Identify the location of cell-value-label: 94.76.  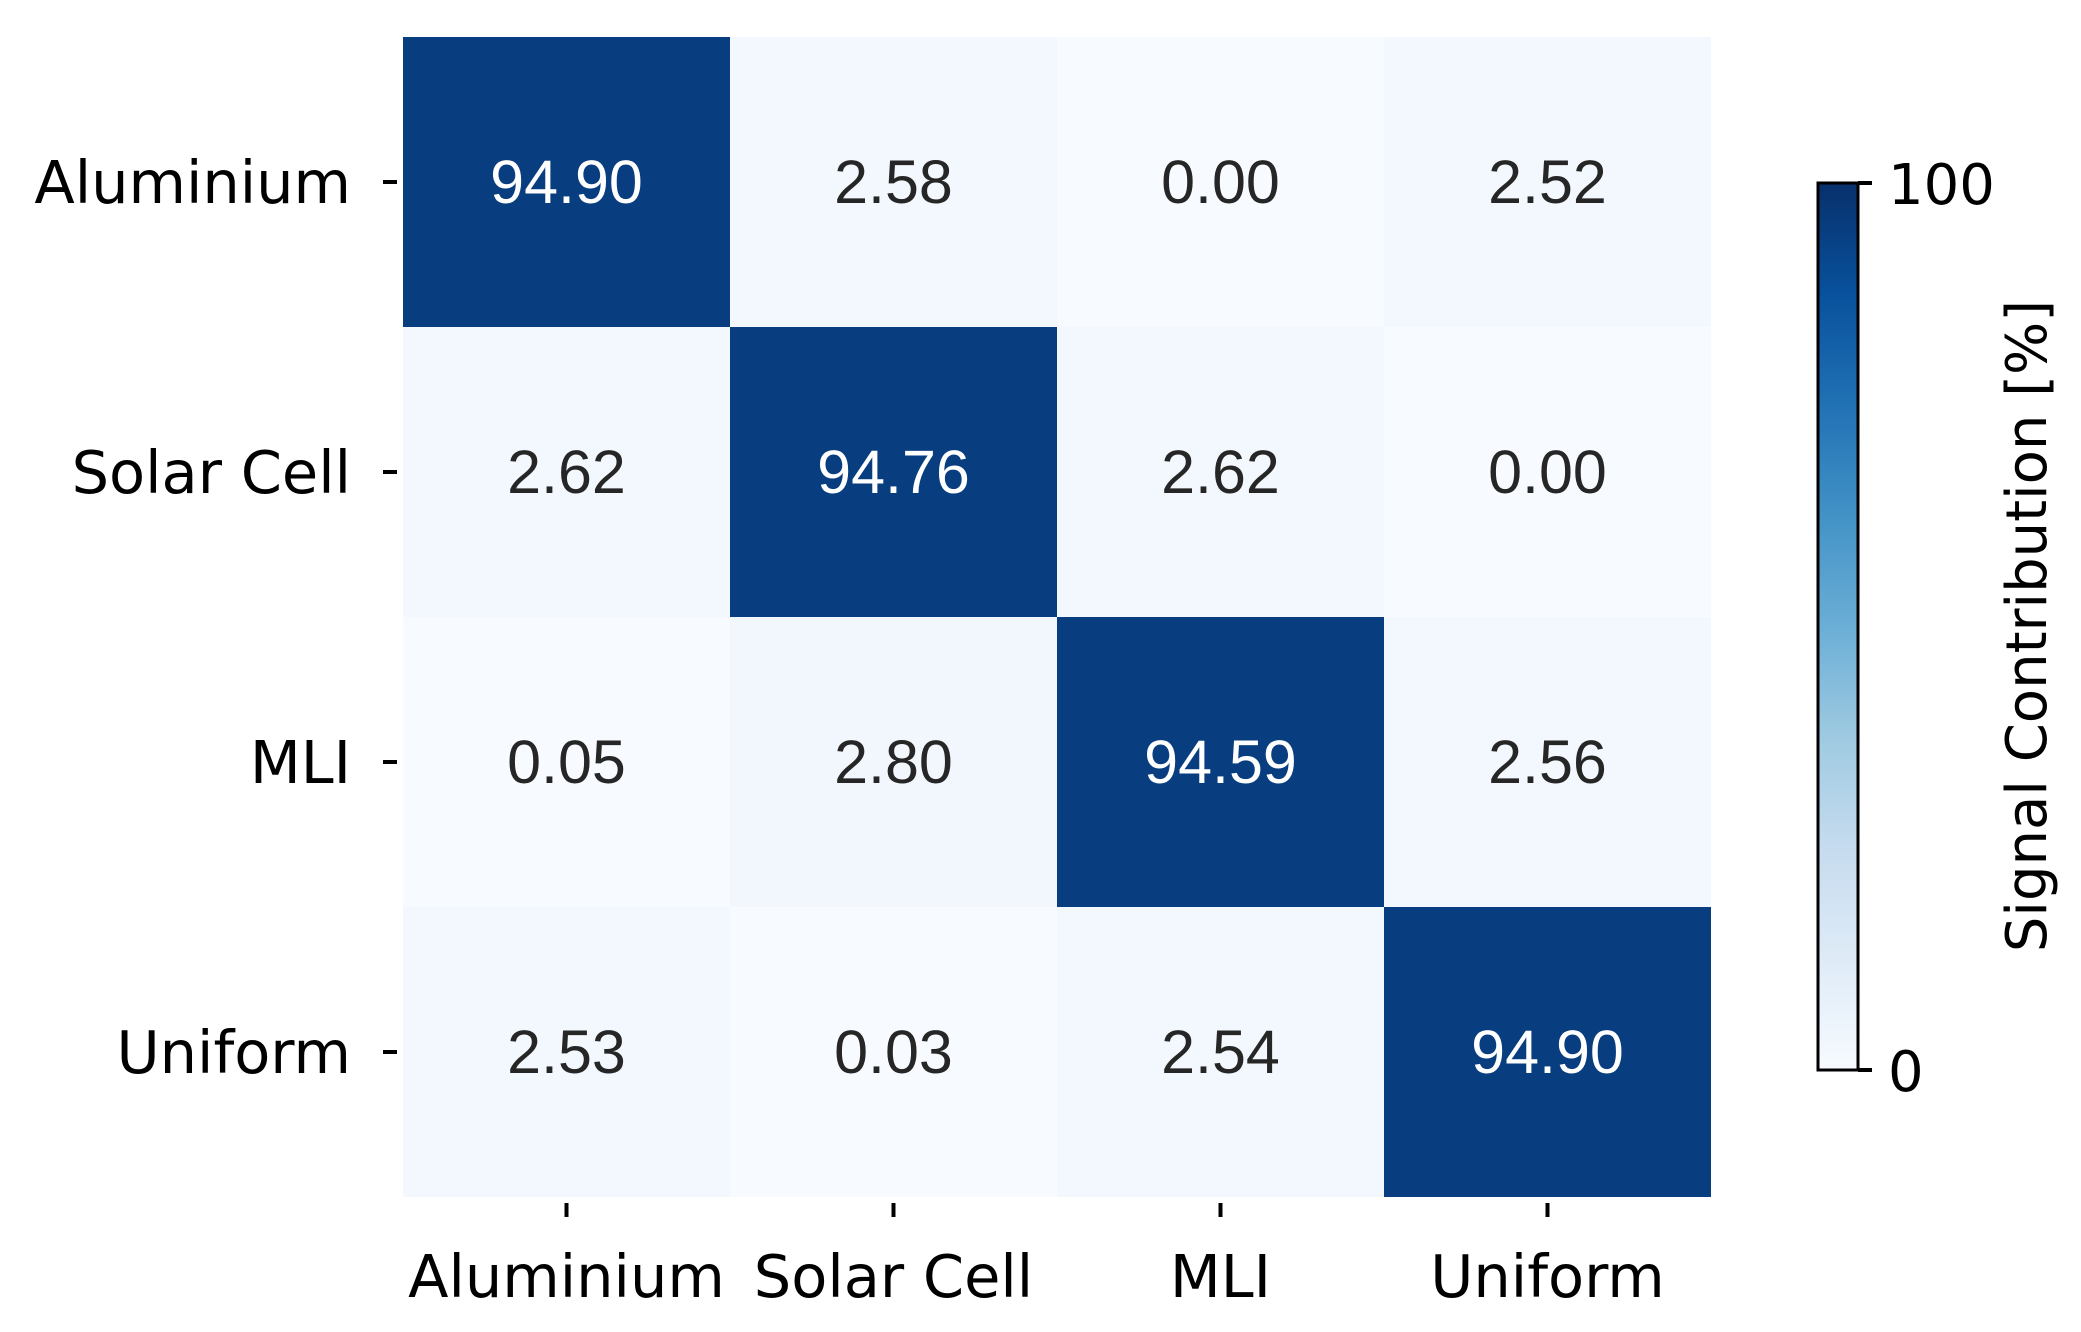
(893, 472).